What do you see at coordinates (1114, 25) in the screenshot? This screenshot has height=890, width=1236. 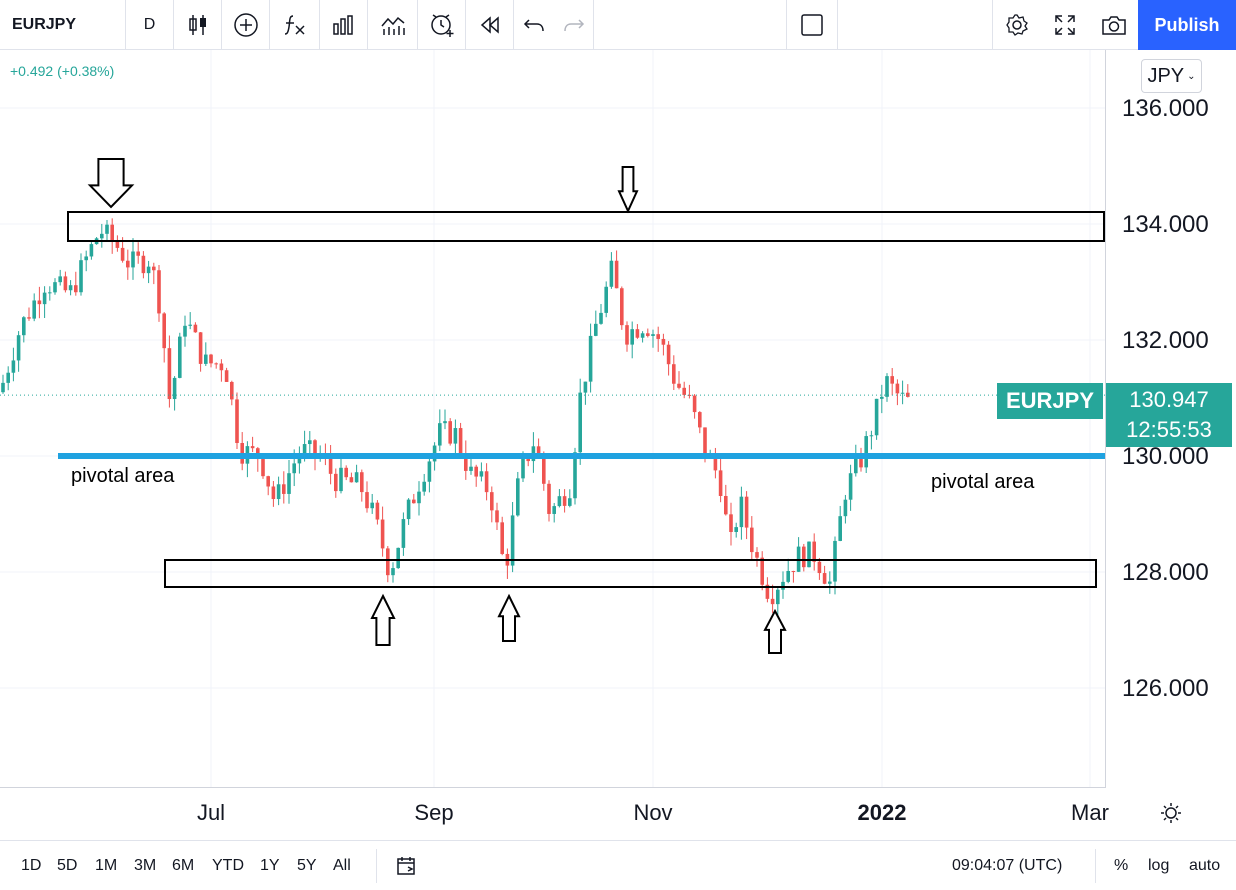 I see `camera-snapshot-icon` at bounding box center [1114, 25].